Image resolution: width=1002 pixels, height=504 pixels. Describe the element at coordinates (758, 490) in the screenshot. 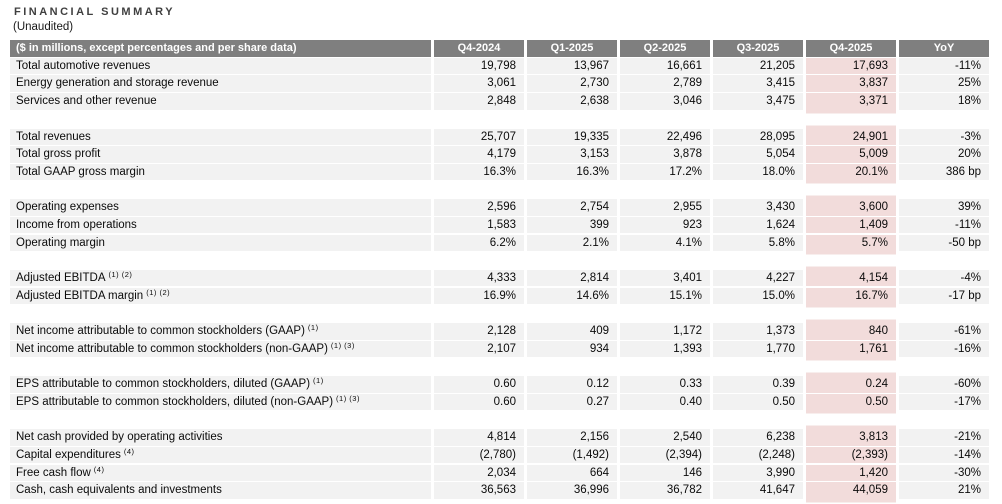

I see `value-cell: 41,647` at that location.